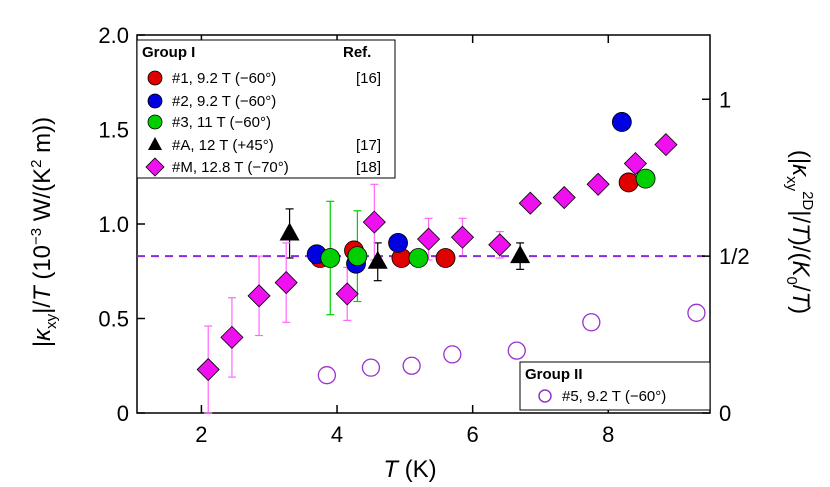  I want to click on y-axis-label-left: |κxy|/T (10−3 W/(K2 m)), so click(44, 232).